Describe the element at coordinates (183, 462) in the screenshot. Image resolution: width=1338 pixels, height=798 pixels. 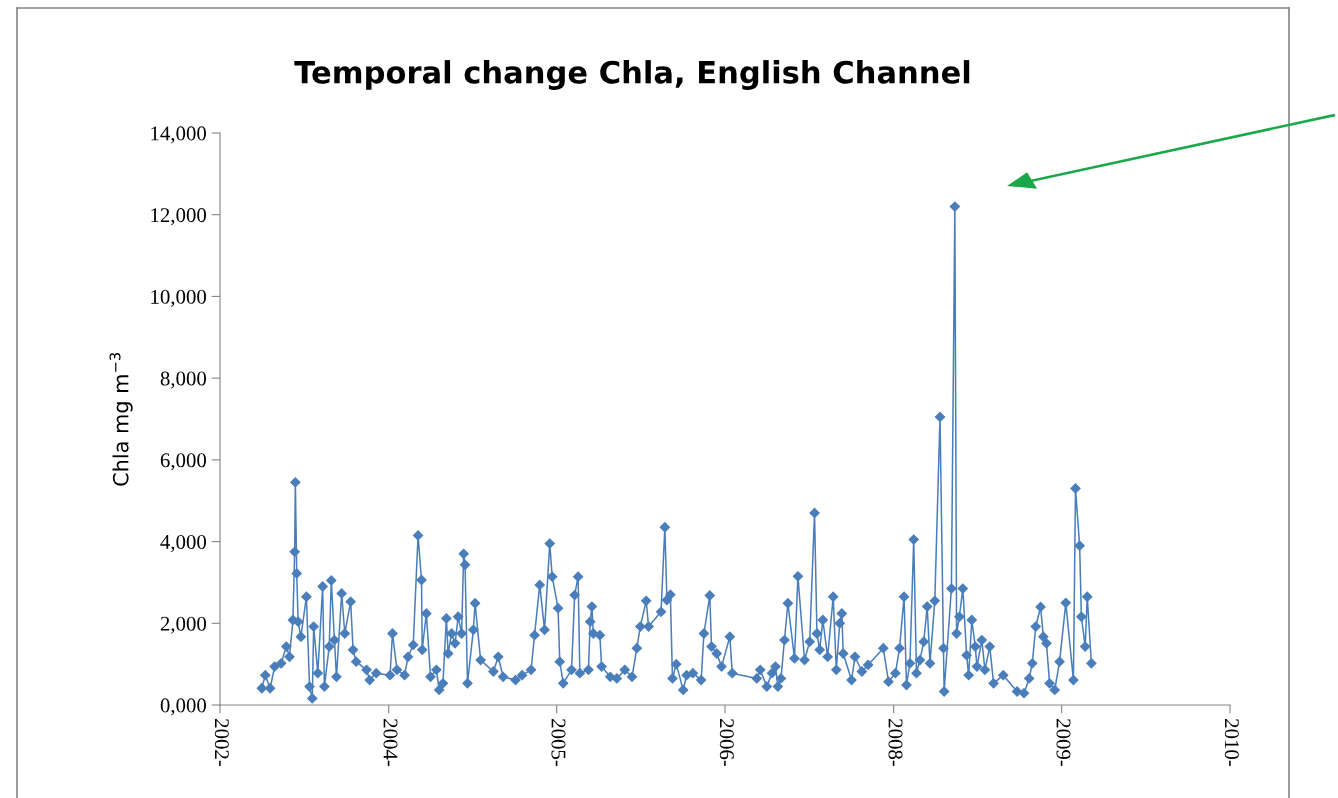
I see `y-tick-label: 6,000` at that location.